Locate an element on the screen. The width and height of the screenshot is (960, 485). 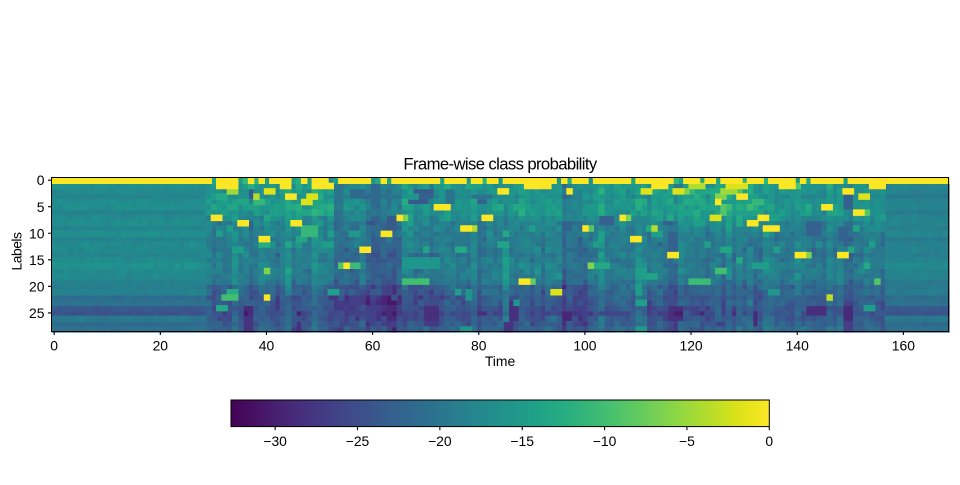
svg-text: 5 is located at coordinates (41, 207).